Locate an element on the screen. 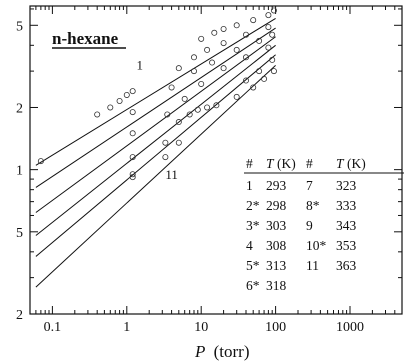 The image size is (406, 363). legend-series-id: 1 is located at coordinates (249, 185).